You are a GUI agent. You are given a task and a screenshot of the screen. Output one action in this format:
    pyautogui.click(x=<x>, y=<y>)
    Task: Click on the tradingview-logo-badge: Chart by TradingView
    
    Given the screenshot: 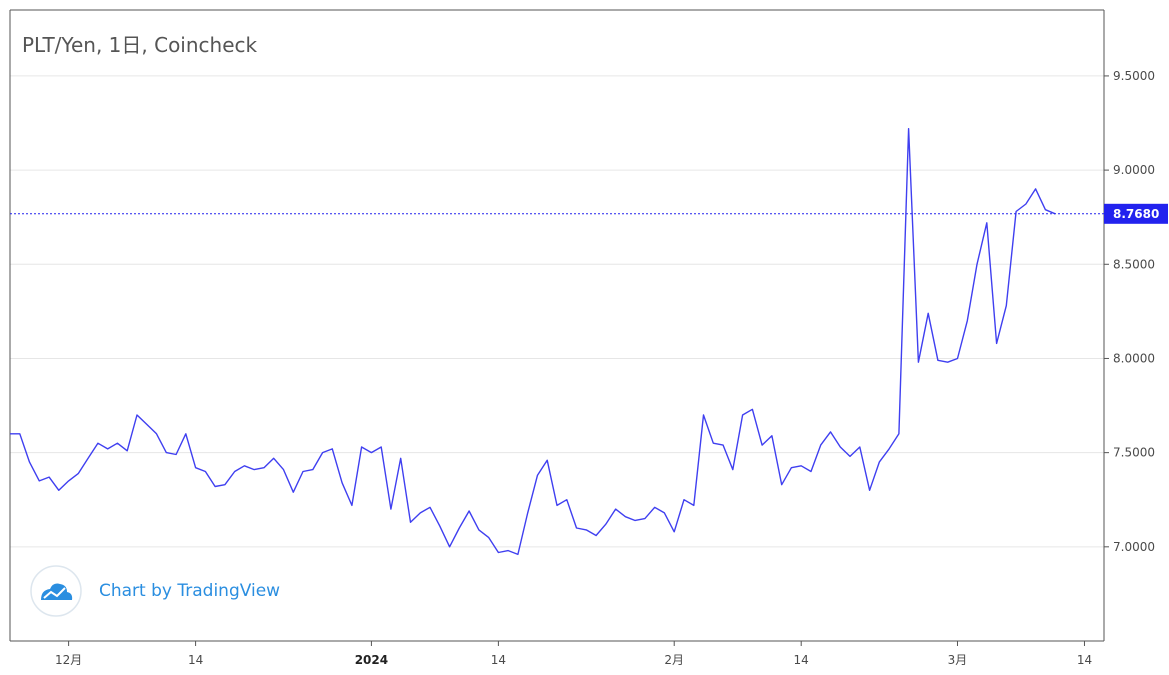 What is the action you would take?
    pyautogui.click(x=155, y=591)
    